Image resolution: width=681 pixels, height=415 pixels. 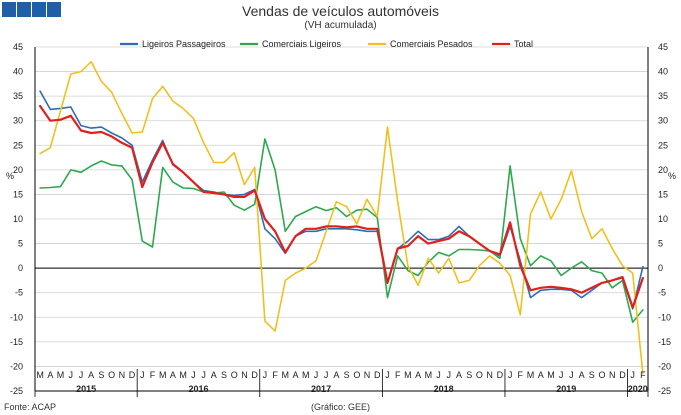 I want to click on legend-label: Ligeiros Passageiros, so click(x=184, y=44).